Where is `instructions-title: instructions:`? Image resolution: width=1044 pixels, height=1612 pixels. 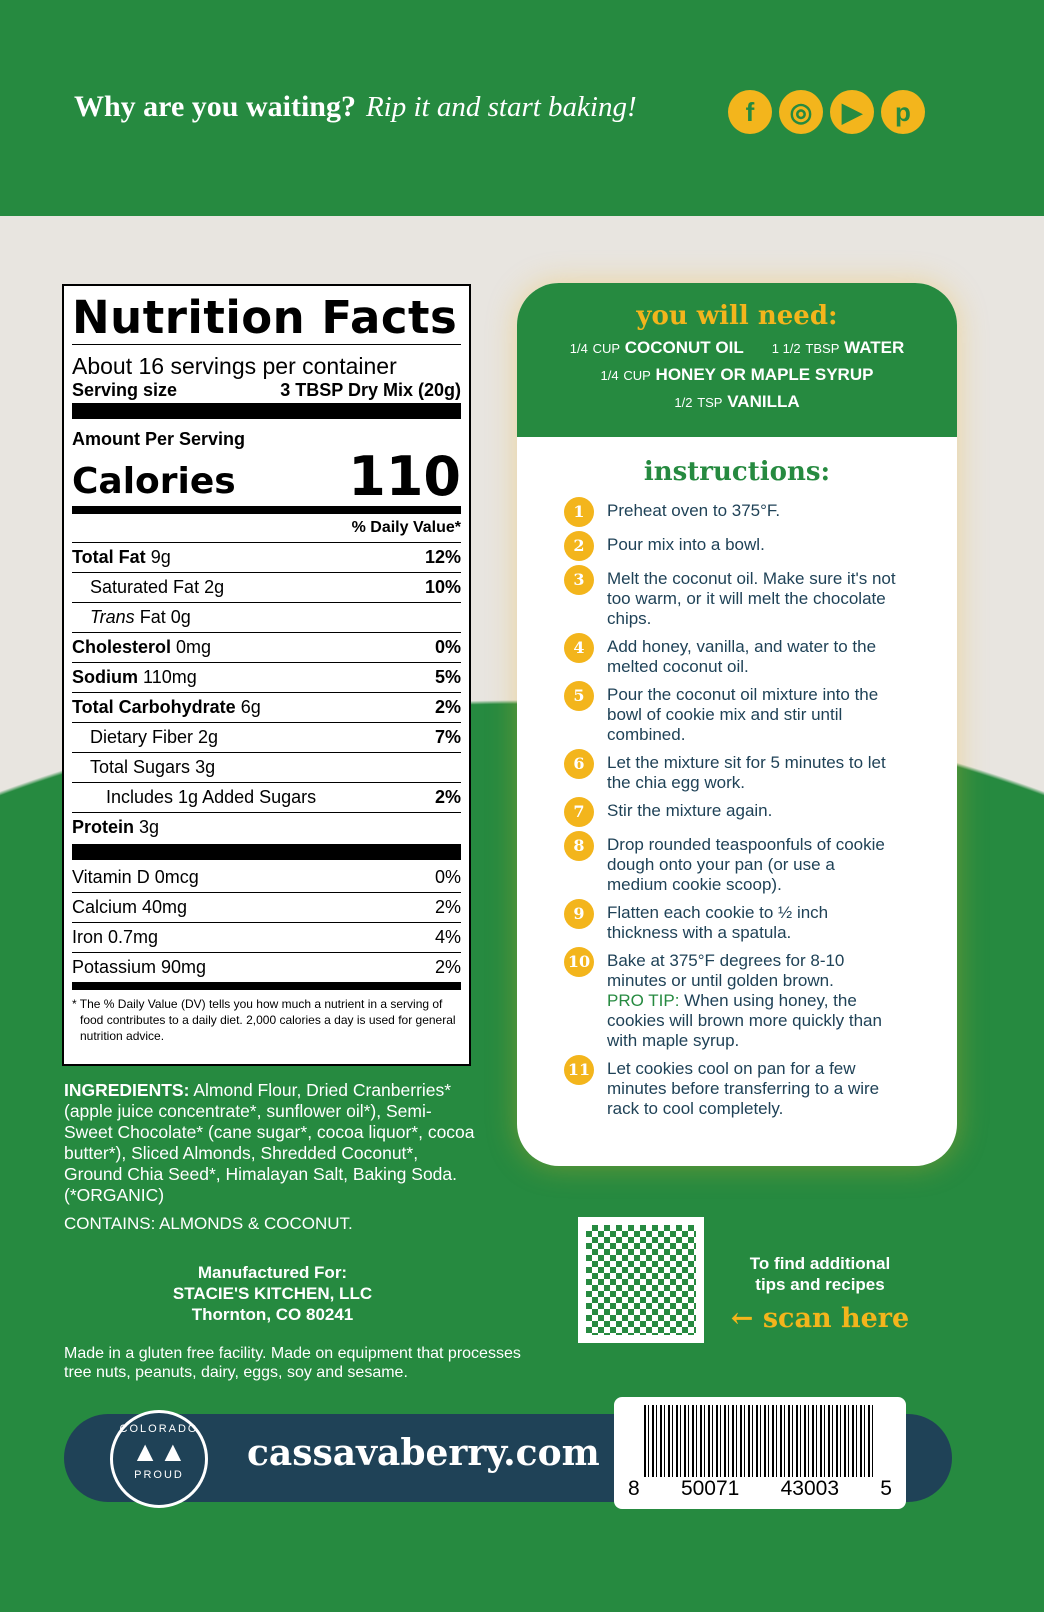 instructions-title: instructions: is located at coordinates (737, 472).